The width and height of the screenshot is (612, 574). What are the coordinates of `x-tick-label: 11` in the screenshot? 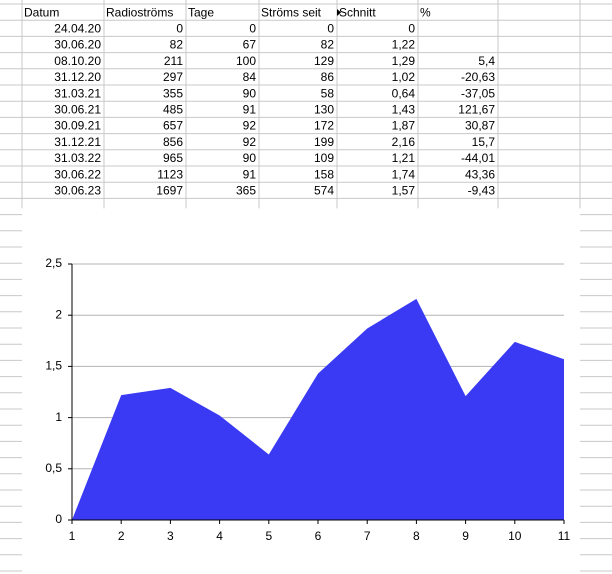 It's located at (564, 536).